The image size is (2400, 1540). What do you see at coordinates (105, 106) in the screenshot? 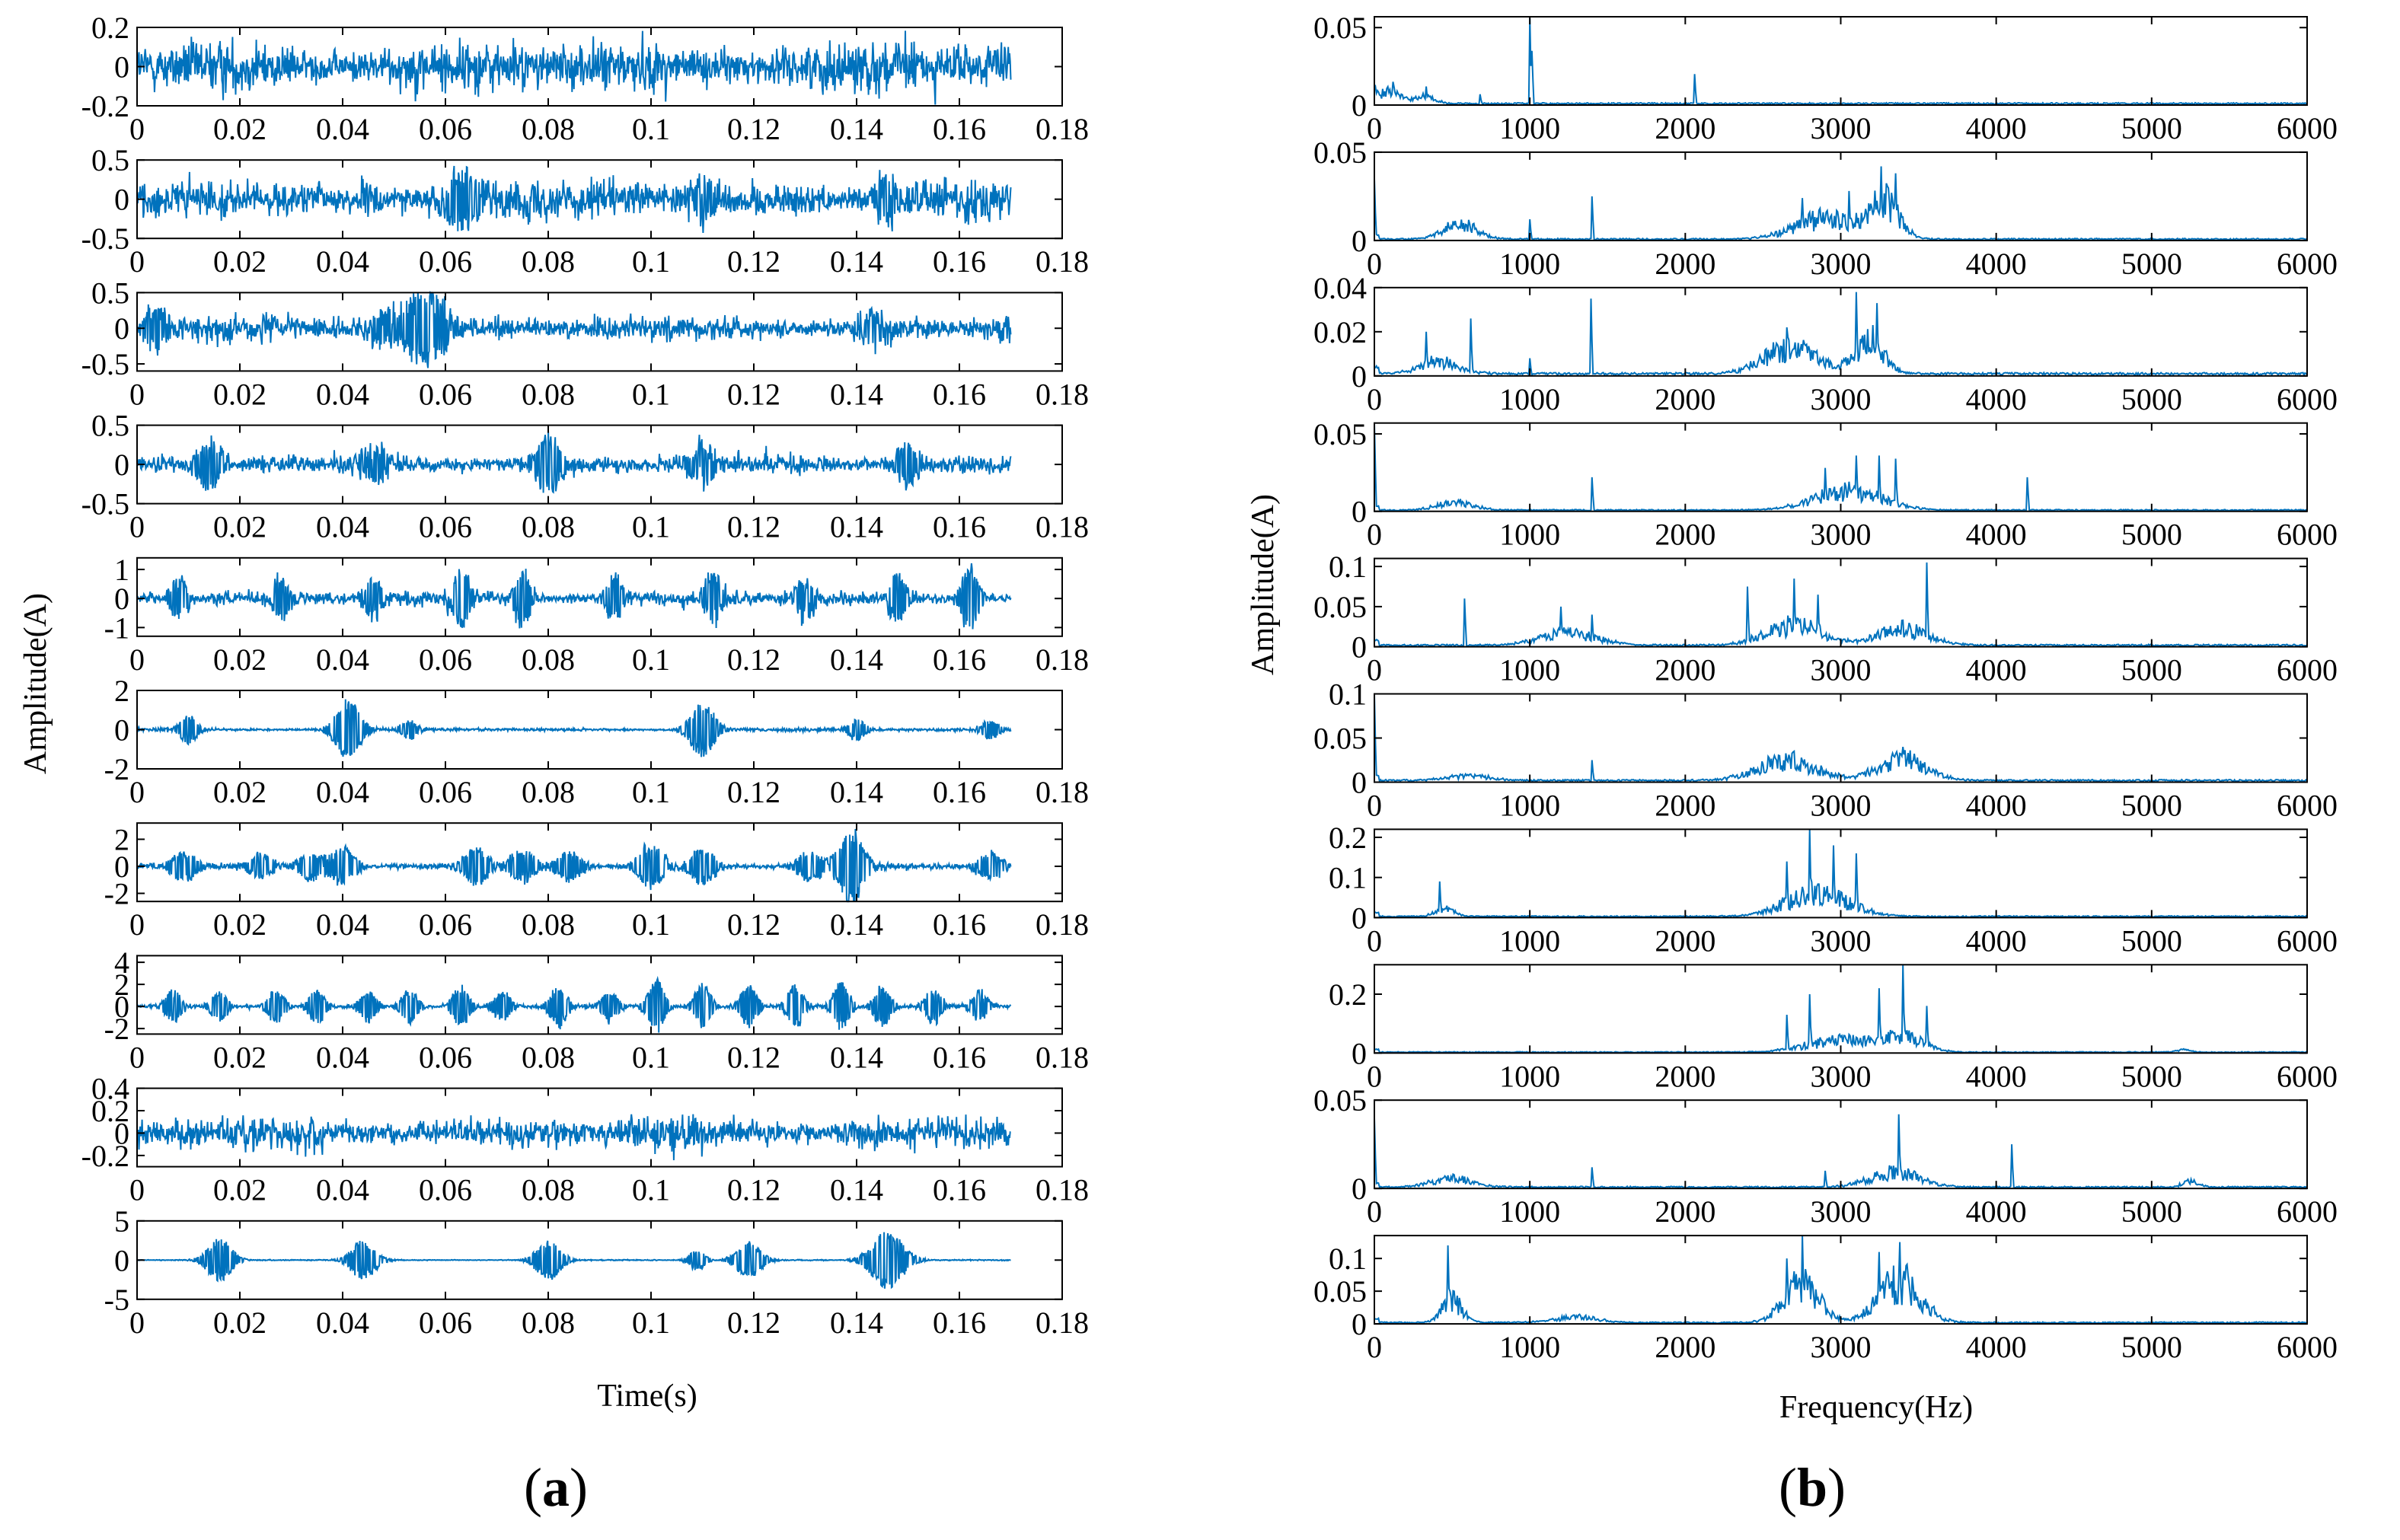
I see `panel-a-subplot-1-ytick-label: -0.2` at bounding box center [105, 106].